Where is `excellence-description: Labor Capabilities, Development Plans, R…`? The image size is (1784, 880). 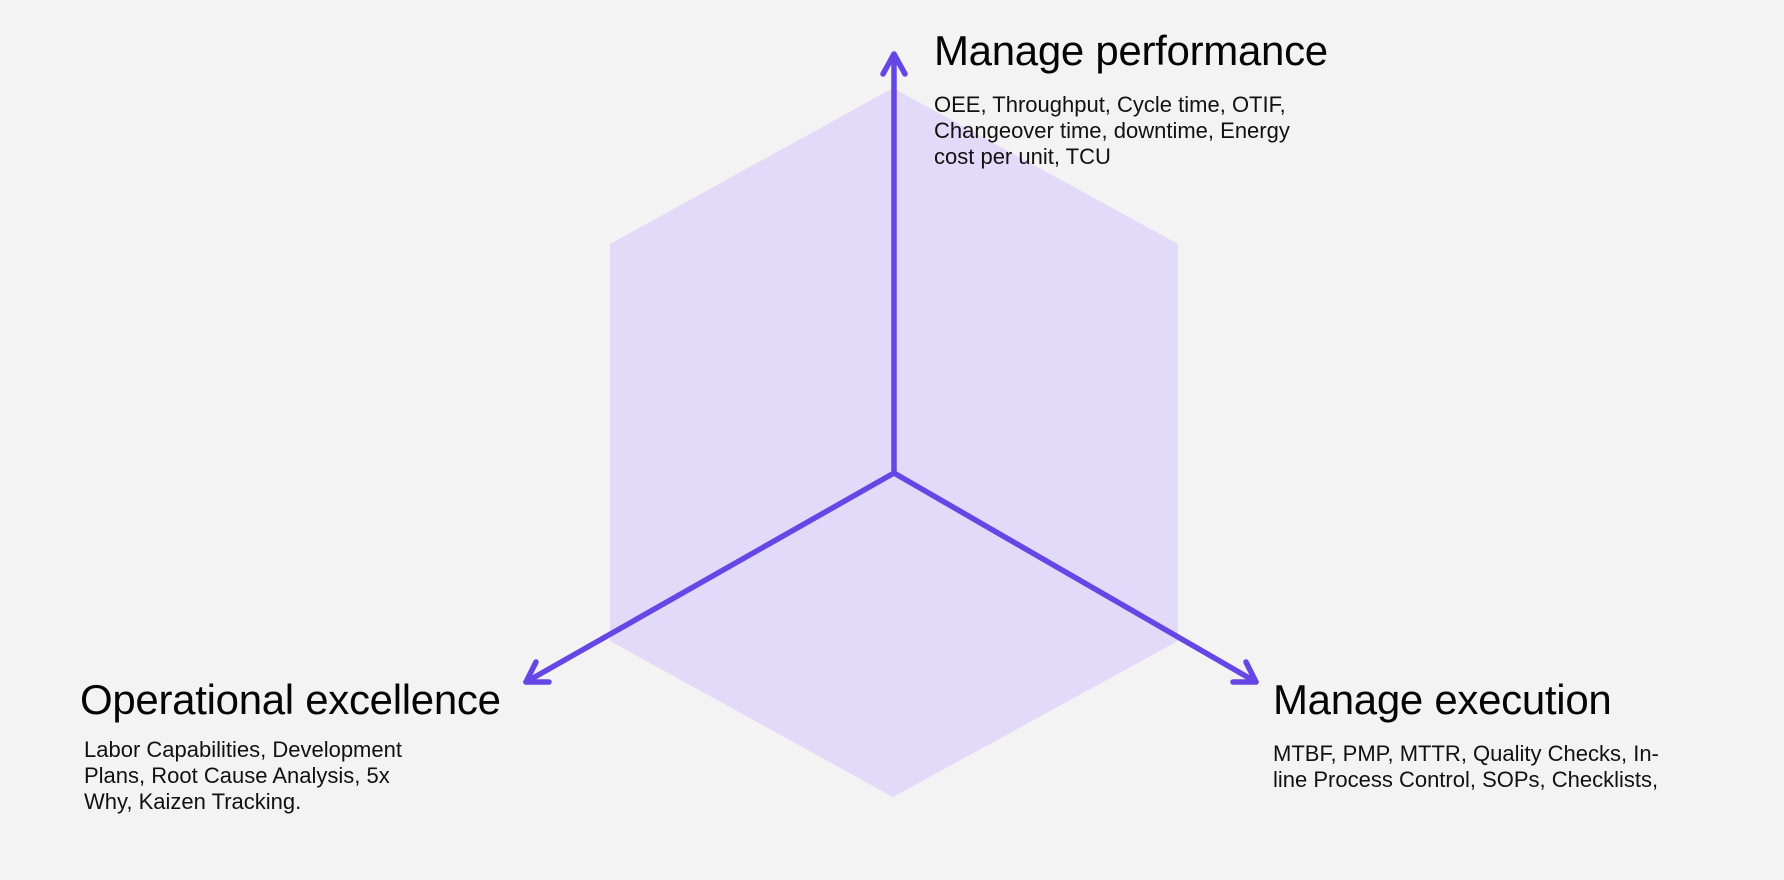 excellence-description: Labor Capabilities, Development Plans, R… is located at coordinates (243, 775).